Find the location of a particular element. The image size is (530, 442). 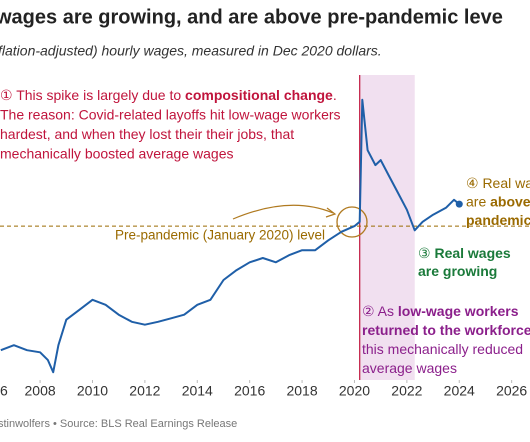

annotation-text: ④ Real wa is located at coordinates (498, 183).